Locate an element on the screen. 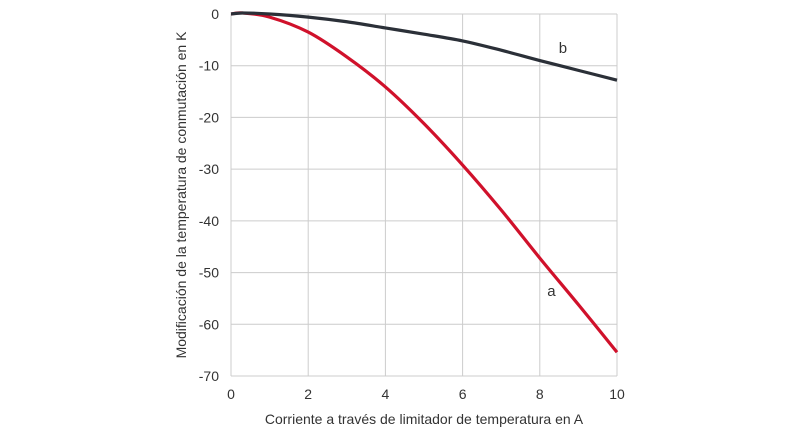  series-line-b is located at coordinates (424, 46).